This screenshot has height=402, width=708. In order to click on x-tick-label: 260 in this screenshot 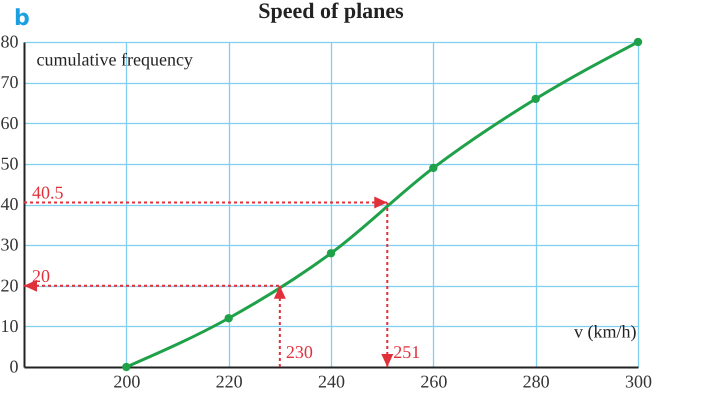, I will do `click(434, 382)`.